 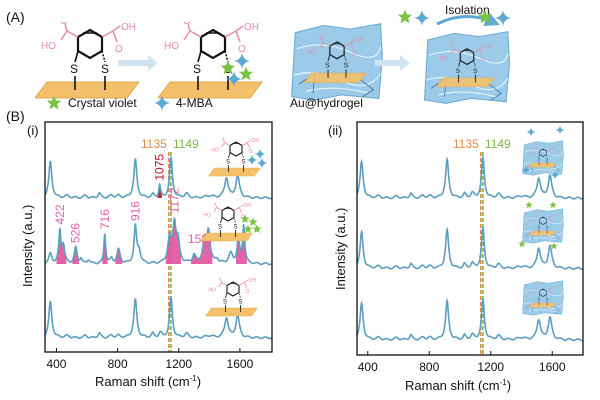 I want to click on legend-4-mba: 4-MBA, so click(x=194, y=103).